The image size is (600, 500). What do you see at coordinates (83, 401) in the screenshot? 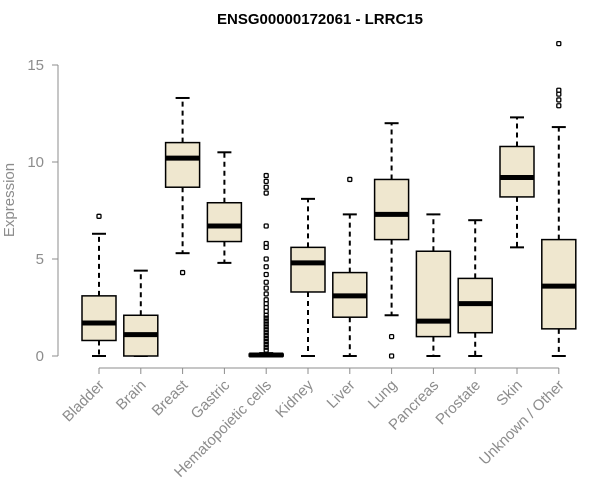
I see `x-tick-label: Bladder` at bounding box center [83, 401].